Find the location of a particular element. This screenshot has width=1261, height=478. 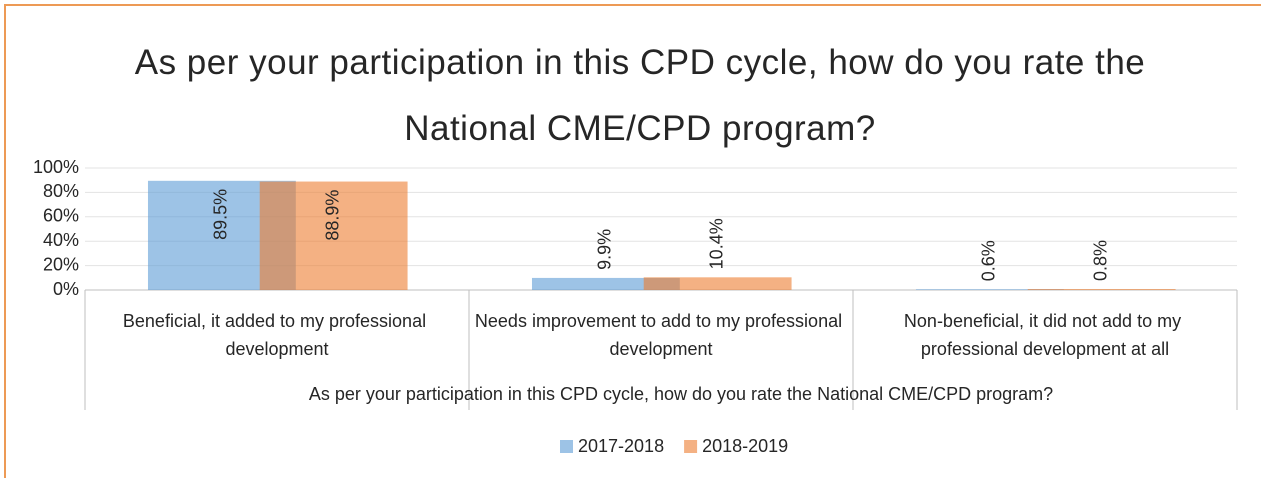

x-tick-label-line: Beneficial, it added to my professional is located at coordinates (277, 321).